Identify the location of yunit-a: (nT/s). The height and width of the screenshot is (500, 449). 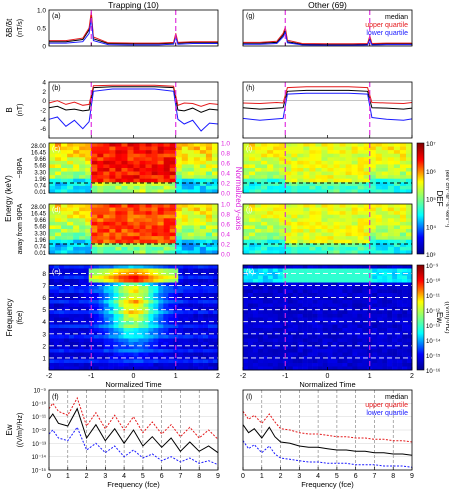
(20, 28).